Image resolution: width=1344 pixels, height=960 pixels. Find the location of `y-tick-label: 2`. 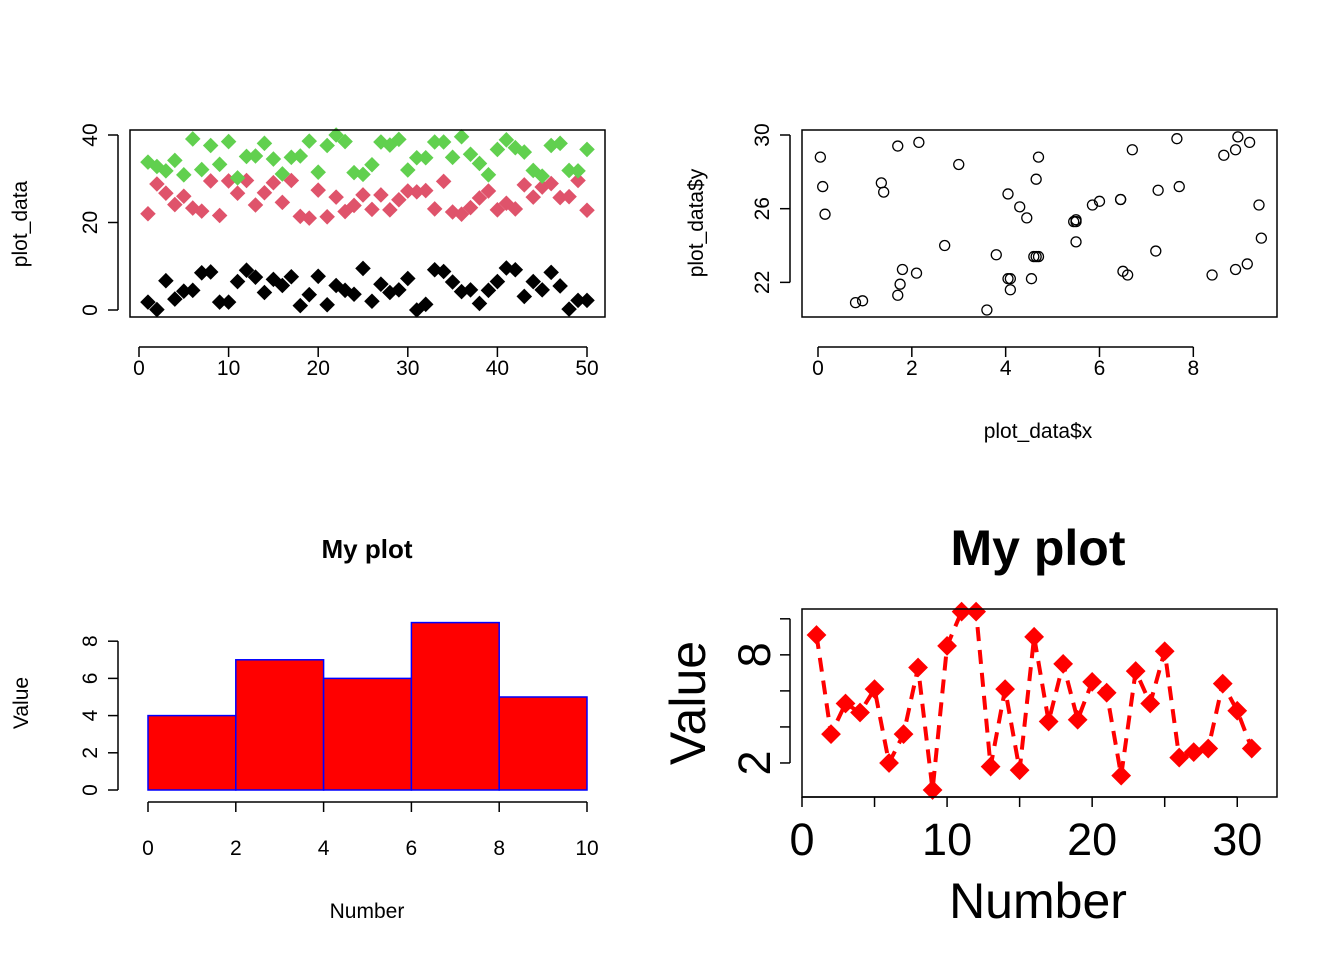

y-tick-label: 2 is located at coordinates (90, 753).